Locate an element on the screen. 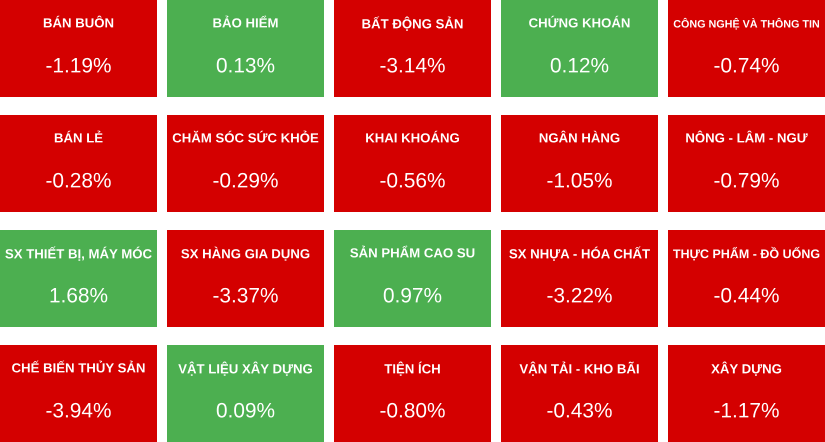 The image size is (825, 442). category-label: VẬN TẢI - KHO BÃI is located at coordinates (579, 369).